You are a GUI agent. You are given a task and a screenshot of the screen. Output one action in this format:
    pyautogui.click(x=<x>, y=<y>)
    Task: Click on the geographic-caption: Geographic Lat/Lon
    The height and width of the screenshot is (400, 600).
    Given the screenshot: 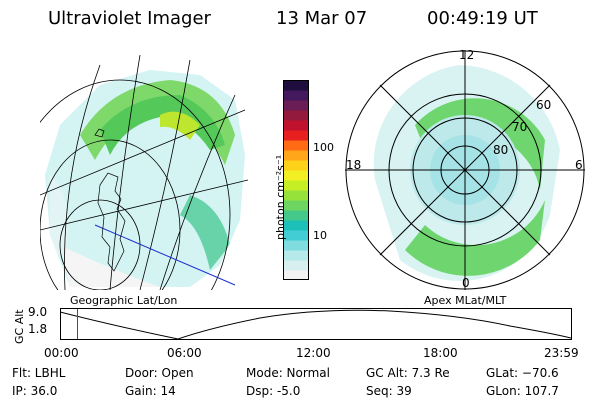 What is the action you would take?
    pyautogui.click(x=124, y=300)
    